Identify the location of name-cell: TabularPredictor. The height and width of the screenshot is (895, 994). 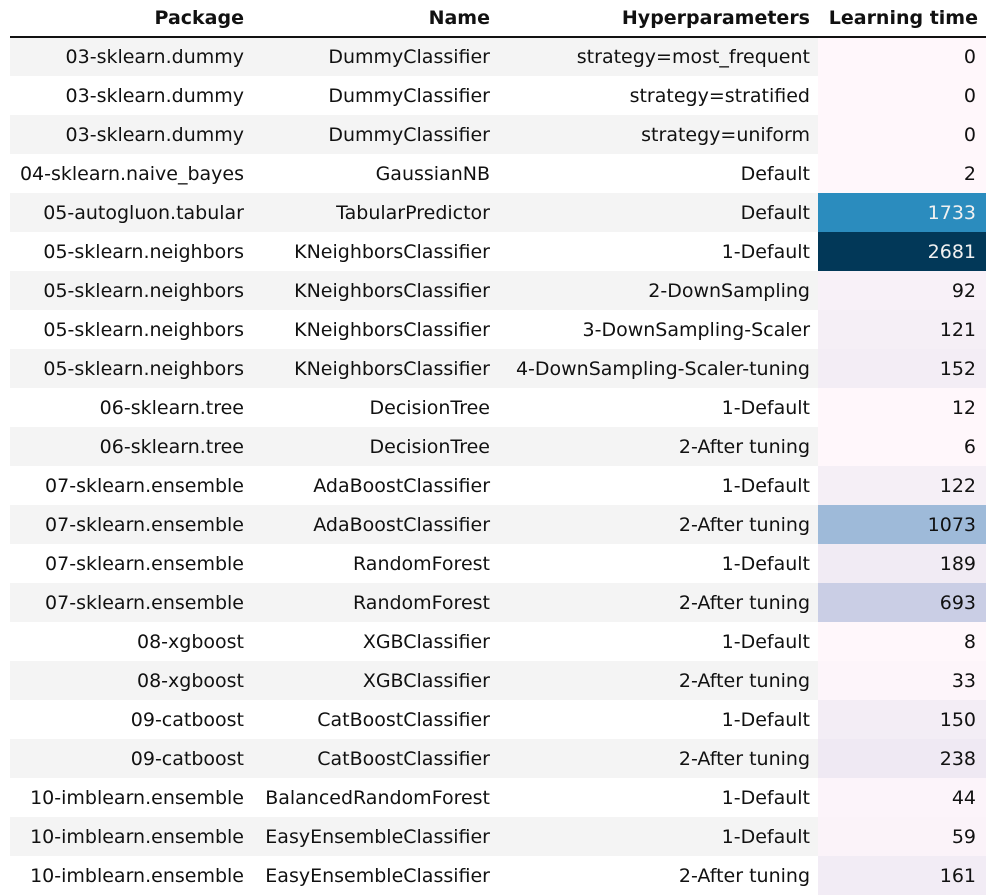
(375, 212).